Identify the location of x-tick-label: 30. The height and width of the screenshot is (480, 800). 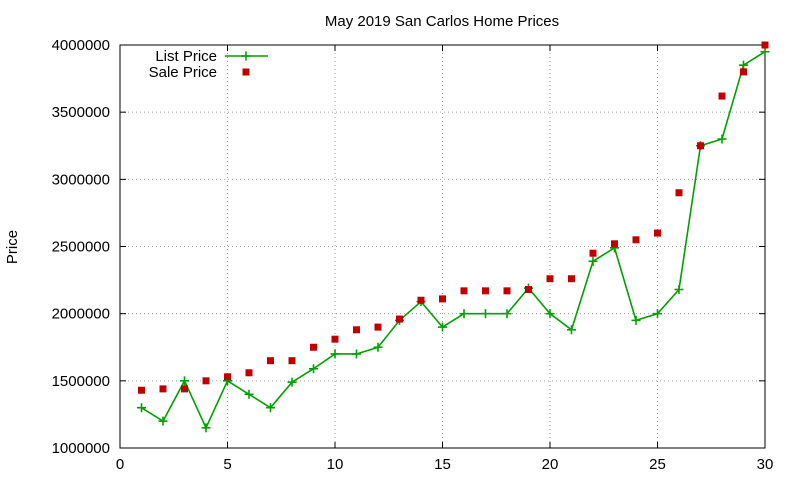
(765, 464).